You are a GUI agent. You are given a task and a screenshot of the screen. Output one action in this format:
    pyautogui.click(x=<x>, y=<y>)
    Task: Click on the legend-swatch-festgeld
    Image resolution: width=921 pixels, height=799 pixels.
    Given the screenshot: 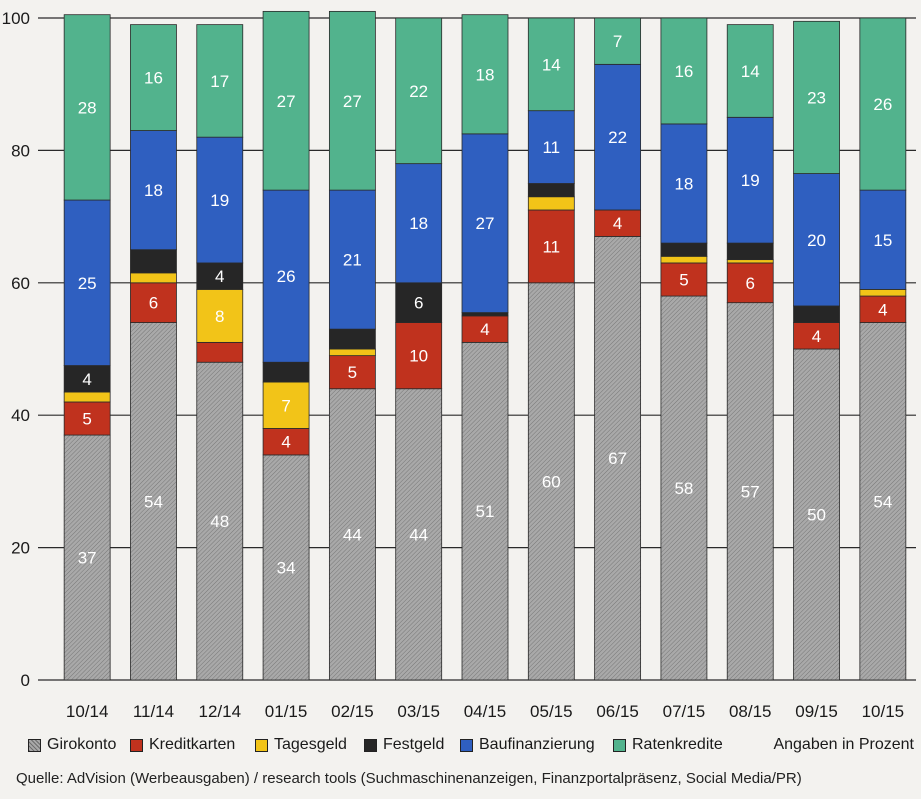 What is the action you would take?
    pyautogui.click(x=370, y=745)
    